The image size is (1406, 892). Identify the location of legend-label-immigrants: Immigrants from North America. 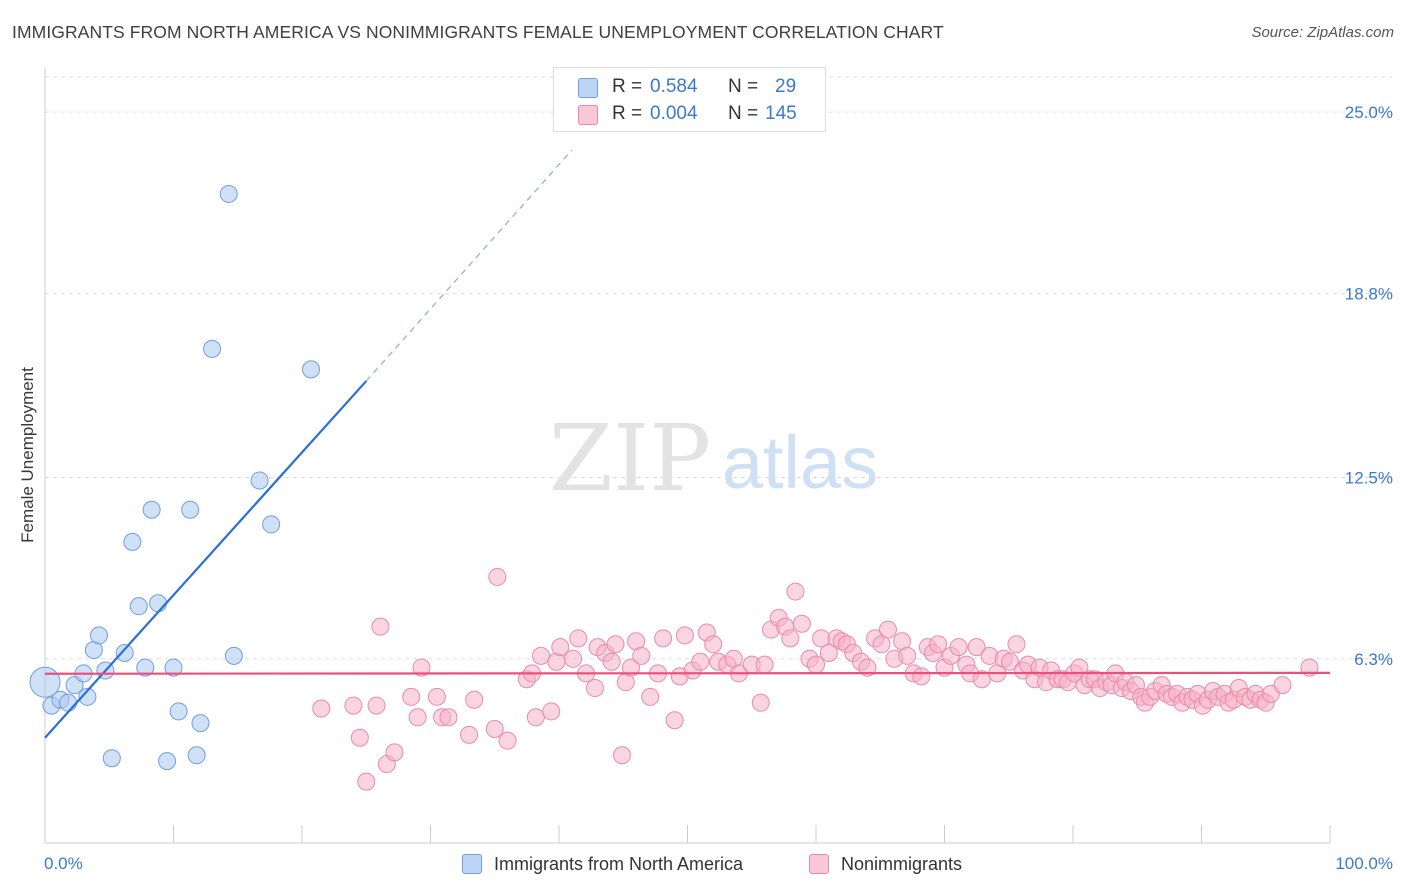
(619, 863).